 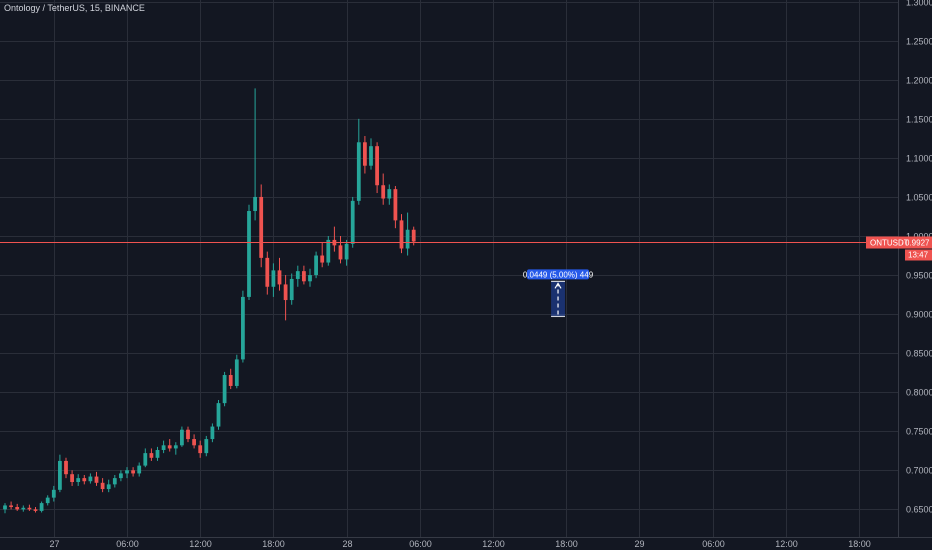 What do you see at coordinates (919, 471) in the screenshot?
I see `price-tick-label: 0.7000` at bounding box center [919, 471].